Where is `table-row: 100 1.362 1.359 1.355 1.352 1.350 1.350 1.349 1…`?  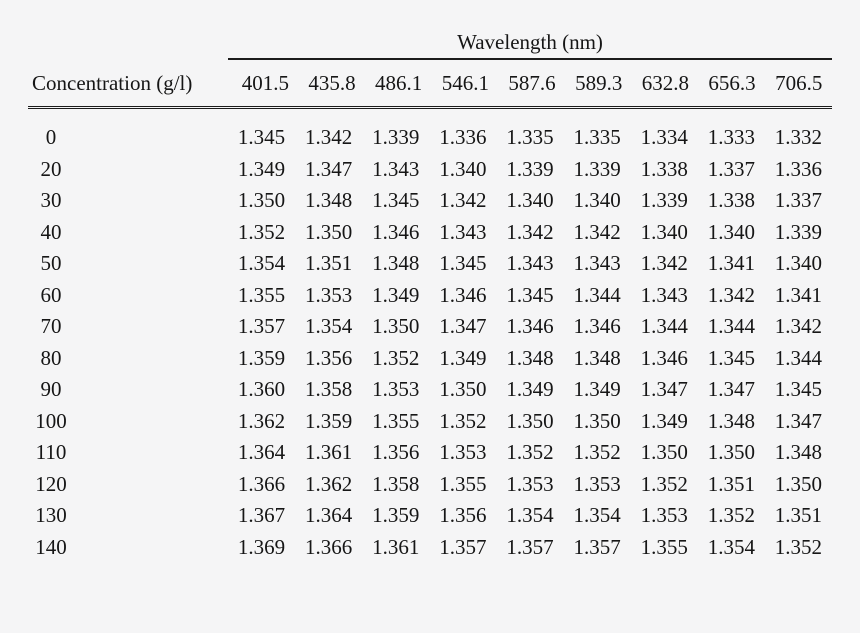 table-row: 100 1.362 1.359 1.355 1.352 1.350 1.350 1.349 1… is located at coordinates (430, 422).